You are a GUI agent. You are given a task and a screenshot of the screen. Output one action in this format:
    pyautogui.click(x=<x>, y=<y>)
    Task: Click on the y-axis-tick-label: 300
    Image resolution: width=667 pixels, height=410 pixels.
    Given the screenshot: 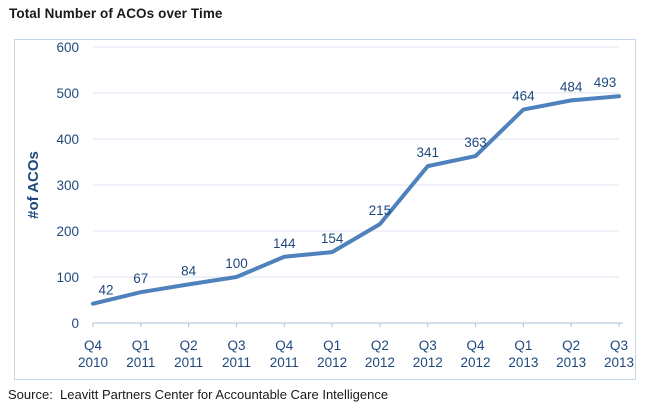 What is the action you would take?
    pyautogui.click(x=67, y=185)
    